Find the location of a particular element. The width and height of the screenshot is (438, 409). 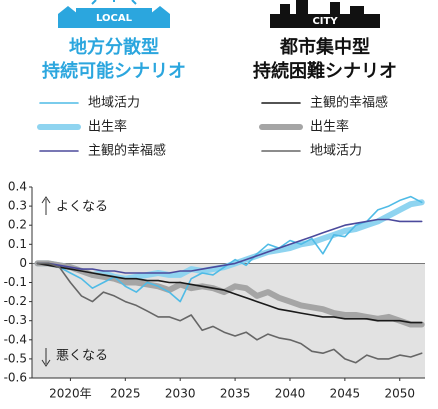

scenario-title: 持続可能シナリオ is located at coordinates (114, 71).